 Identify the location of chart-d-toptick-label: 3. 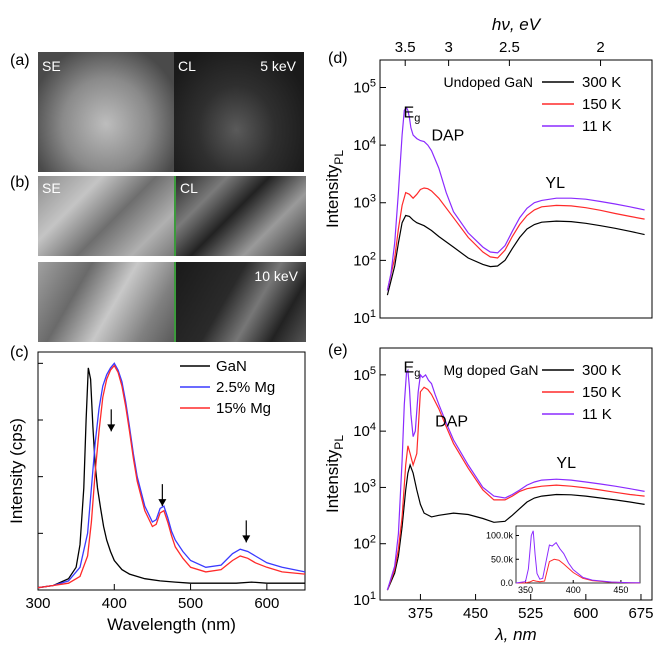
(448, 47).